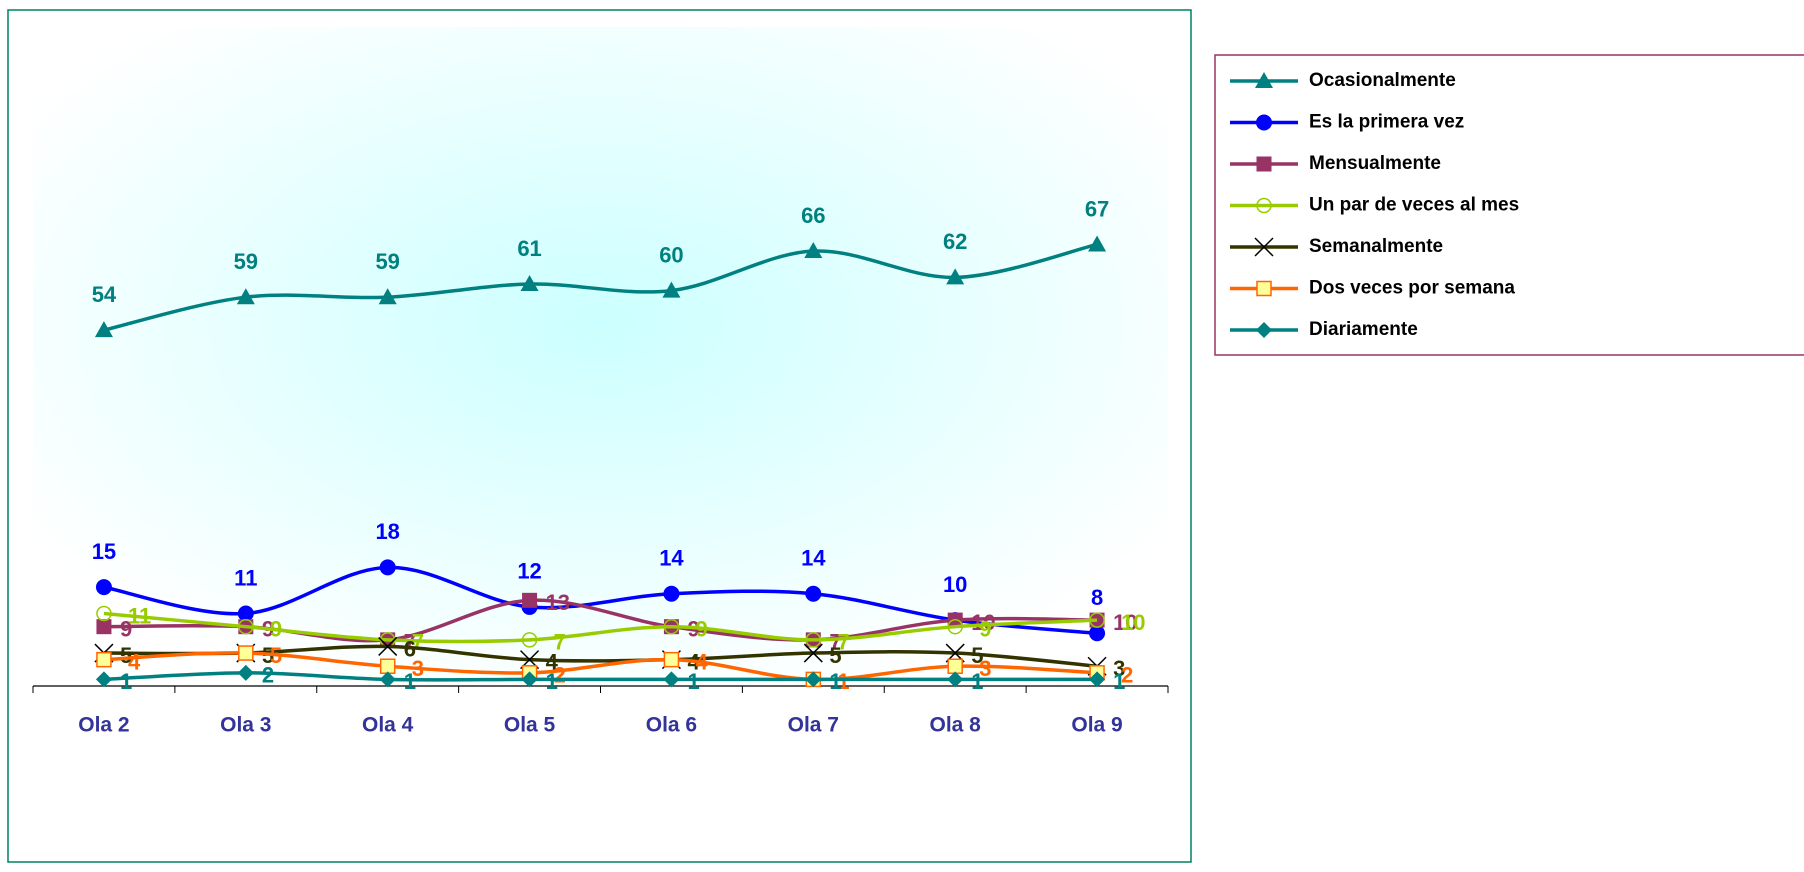 The image size is (1804, 872). I want to click on x-tick-label: Ola 5, so click(530, 725).